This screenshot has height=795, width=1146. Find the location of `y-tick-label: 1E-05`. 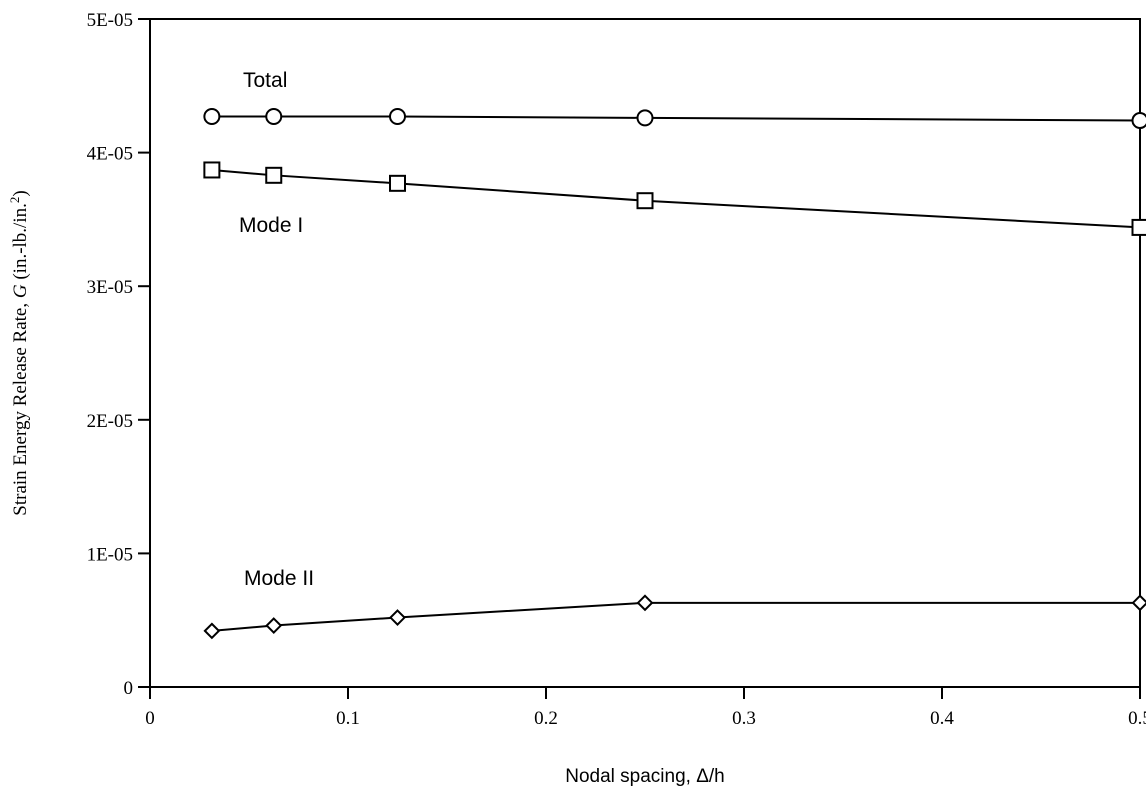

y-tick-label: 1E-05 is located at coordinates (110, 554).